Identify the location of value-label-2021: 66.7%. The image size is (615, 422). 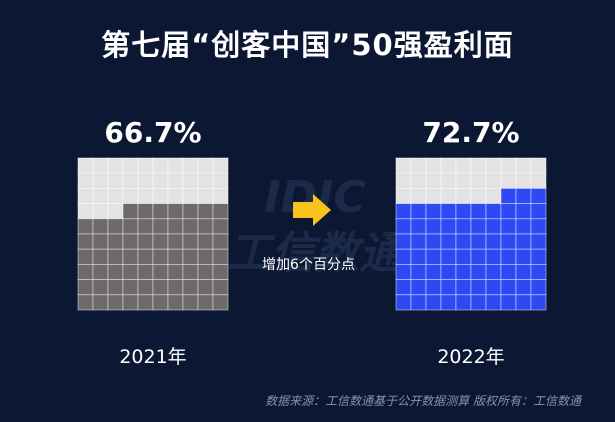
(153, 132).